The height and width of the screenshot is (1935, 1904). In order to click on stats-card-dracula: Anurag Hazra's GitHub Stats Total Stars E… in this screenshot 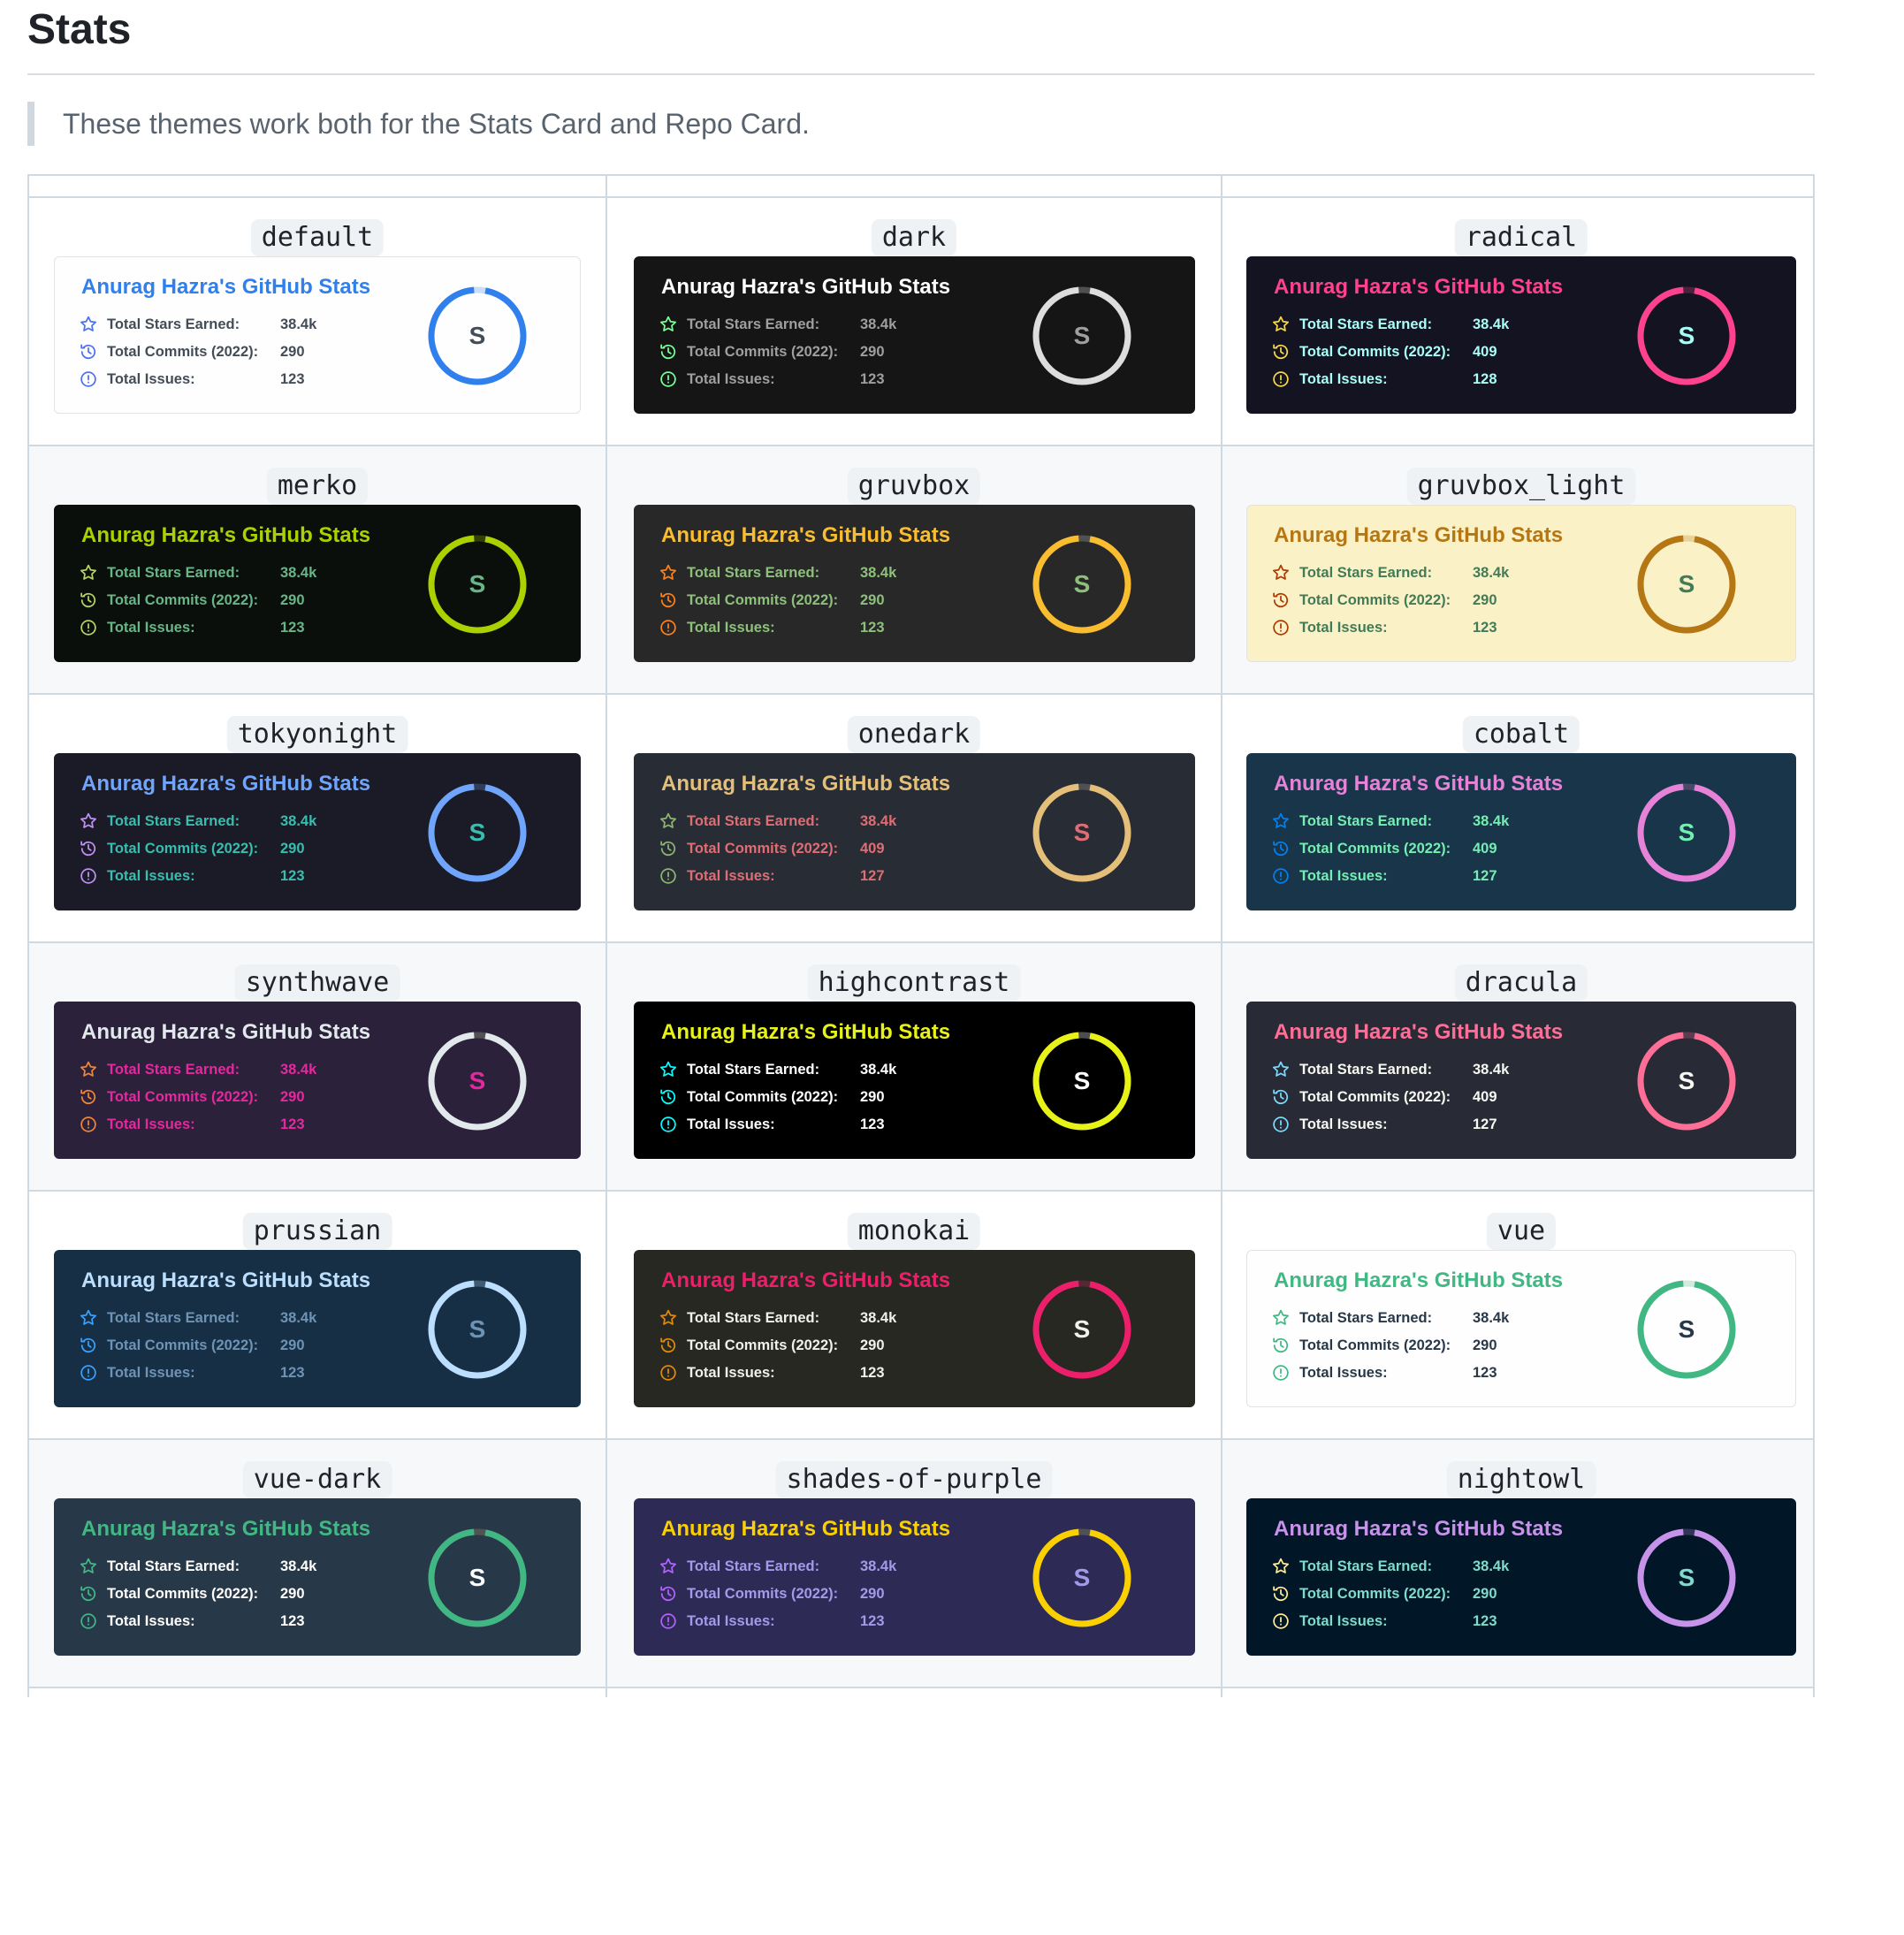, I will do `click(1521, 1080)`.